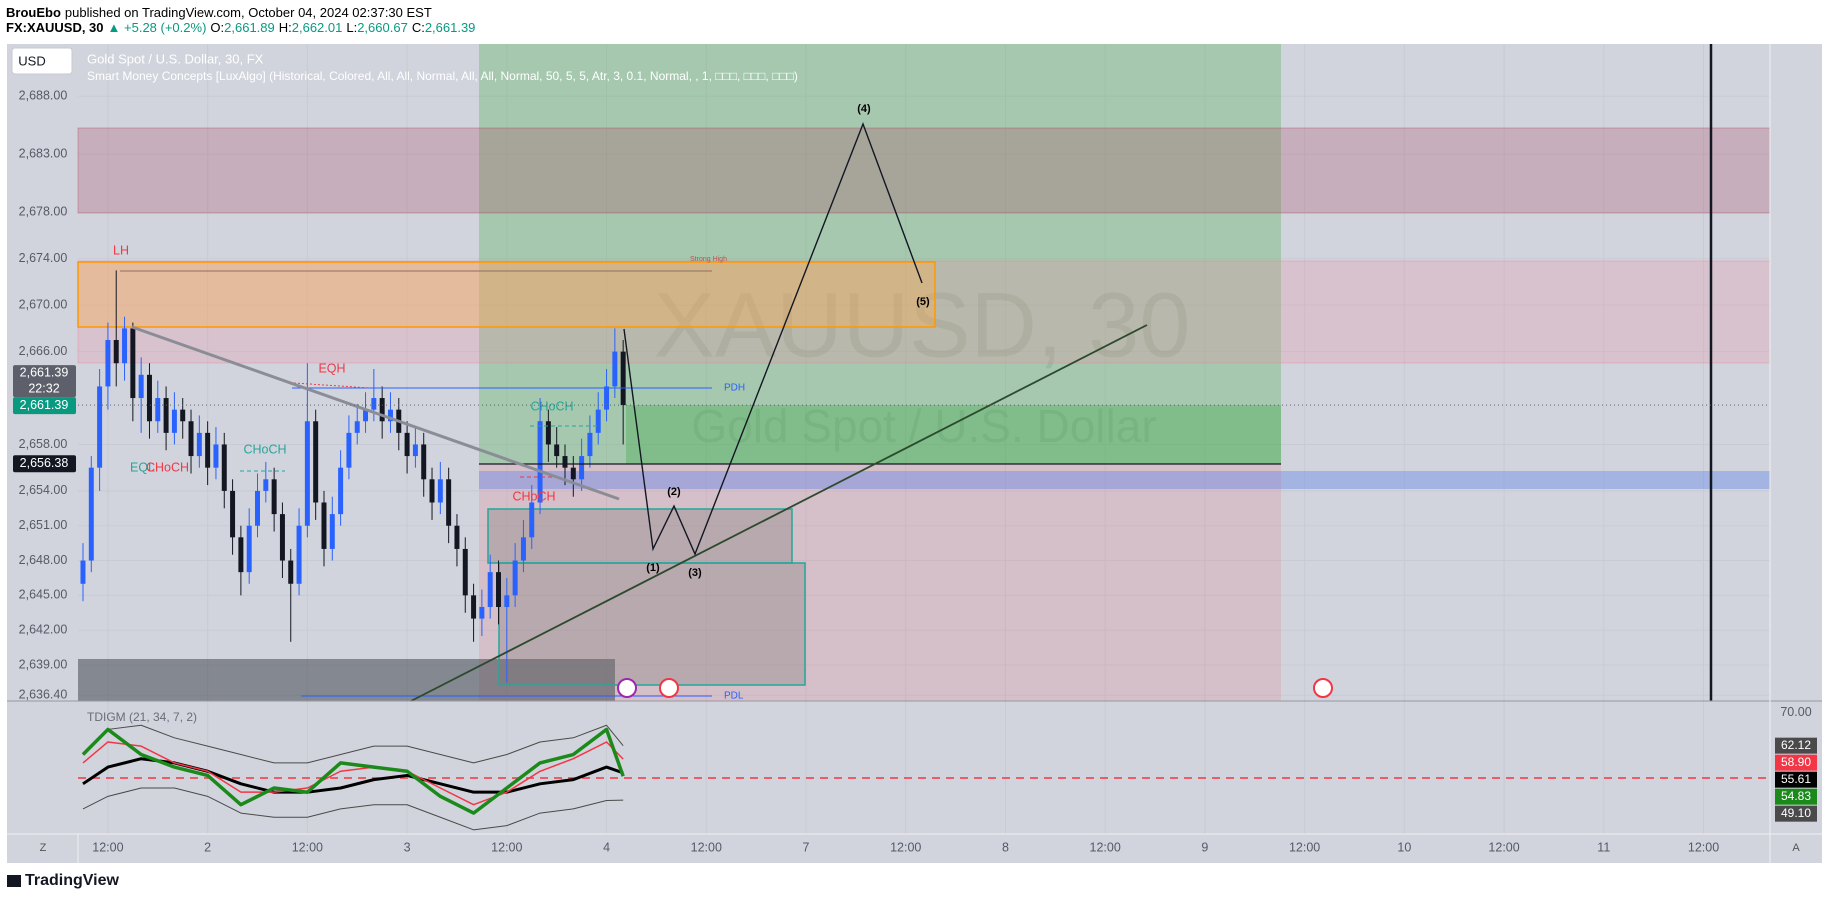  Describe the element at coordinates (1796, 848) in the screenshot. I see `auto-button: A` at that location.